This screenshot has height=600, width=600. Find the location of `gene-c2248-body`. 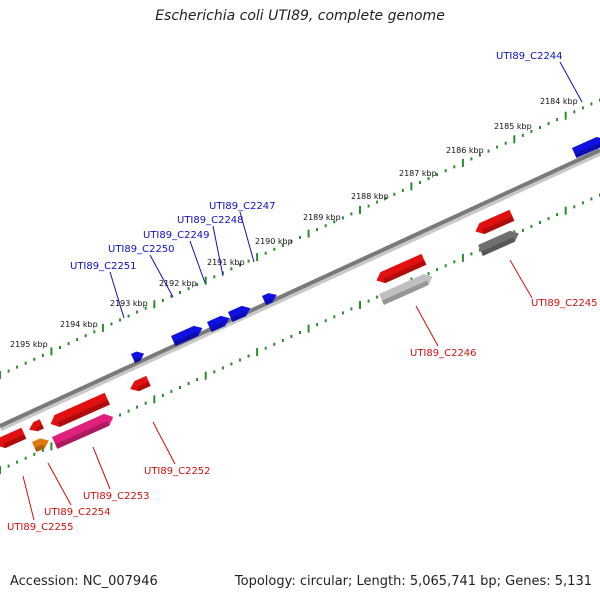

gene-c2248-body is located at coordinates (239, 314).